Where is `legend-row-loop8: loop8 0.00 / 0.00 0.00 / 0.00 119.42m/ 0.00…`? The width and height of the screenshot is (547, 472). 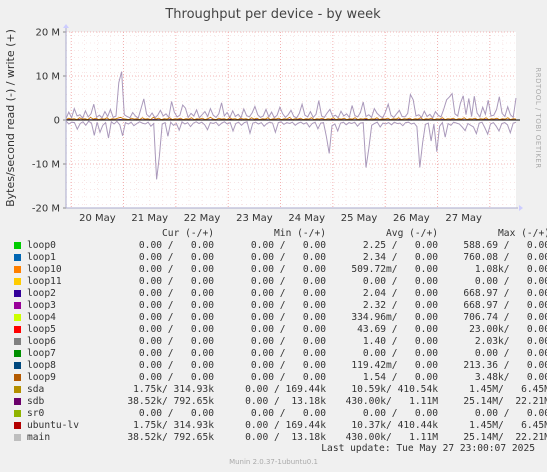
legend-row-loop8: loop8 0.00 / 0.00 0.00 / 0.00 119.42m/ 0.00… is located at coordinates (279, 366).